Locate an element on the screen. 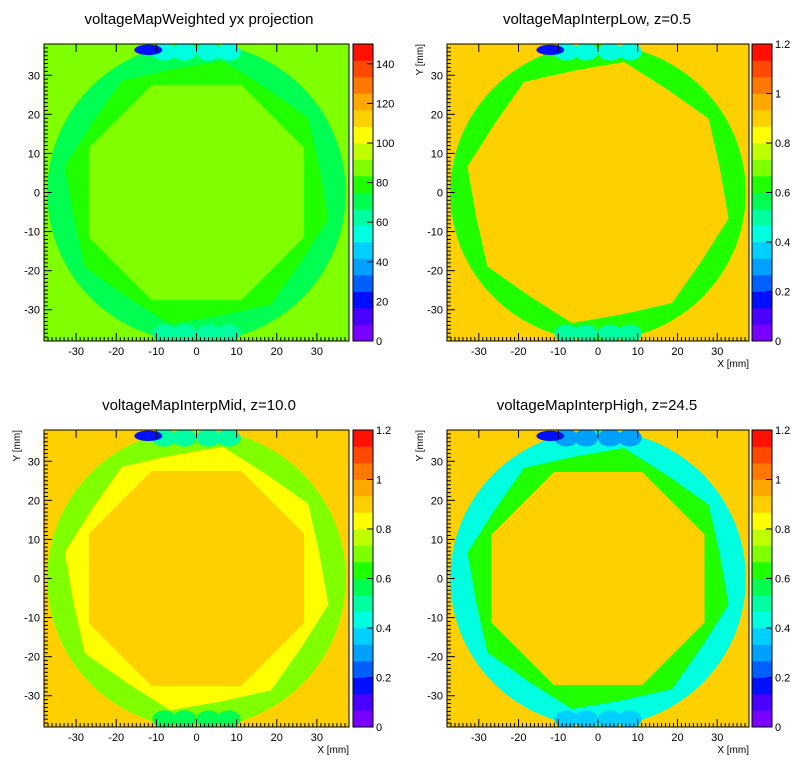  colorbar-tick-label: 0.8 is located at coordinates (782, 530).